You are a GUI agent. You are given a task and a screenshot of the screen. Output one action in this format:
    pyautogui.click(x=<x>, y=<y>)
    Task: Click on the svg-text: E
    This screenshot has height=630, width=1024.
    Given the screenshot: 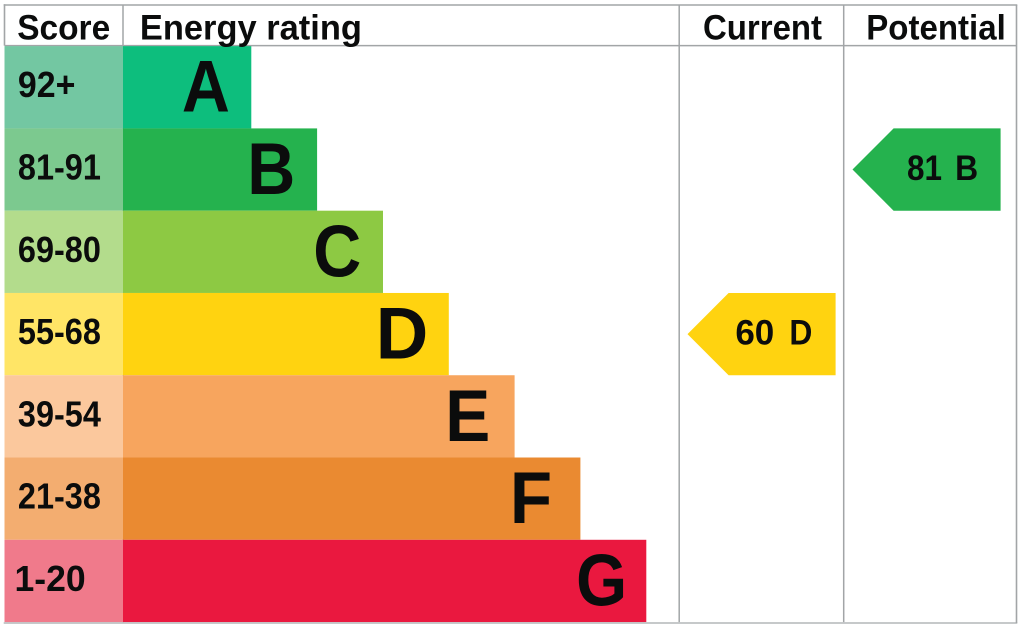 What is the action you would take?
    pyautogui.click(x=467, y=416)
    